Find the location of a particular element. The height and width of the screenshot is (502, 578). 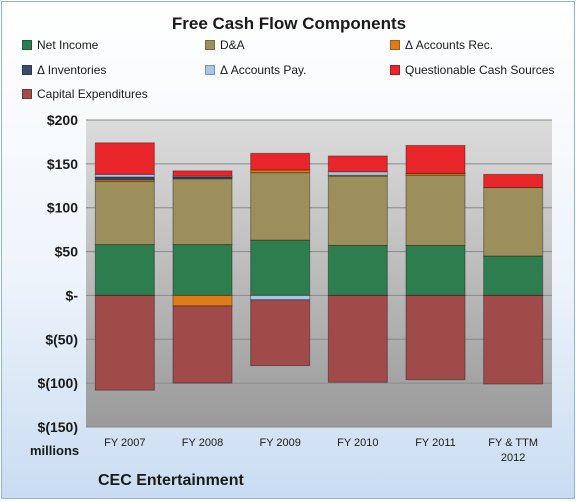

x-tick-label: 2012 is located at coordinates (513, 458).